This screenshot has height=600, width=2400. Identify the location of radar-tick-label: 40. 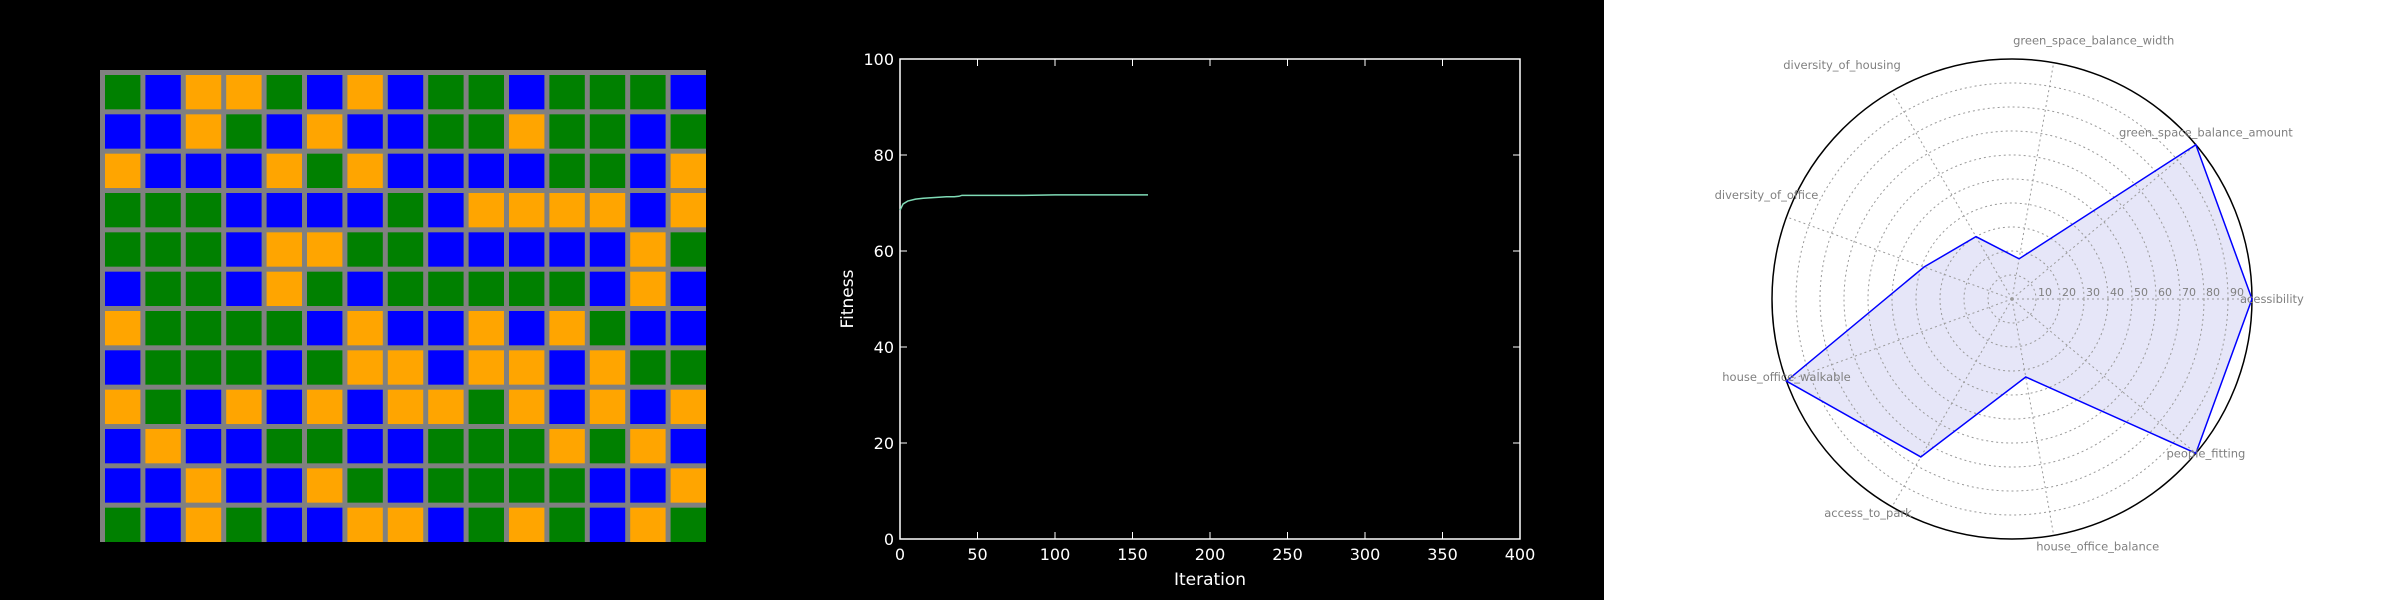
(2117, 292).